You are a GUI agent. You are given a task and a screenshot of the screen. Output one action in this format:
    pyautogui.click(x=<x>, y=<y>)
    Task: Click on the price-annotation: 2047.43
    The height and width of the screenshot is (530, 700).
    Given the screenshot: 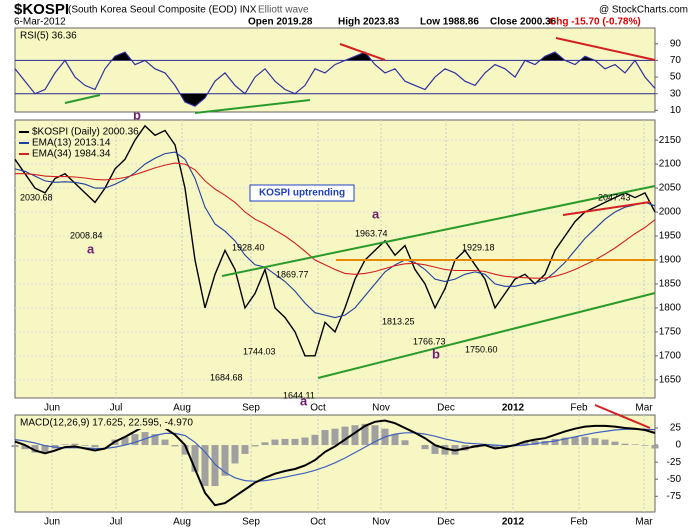 What is the action you would take?
    pyautogui.click(x=614, y=197)
    